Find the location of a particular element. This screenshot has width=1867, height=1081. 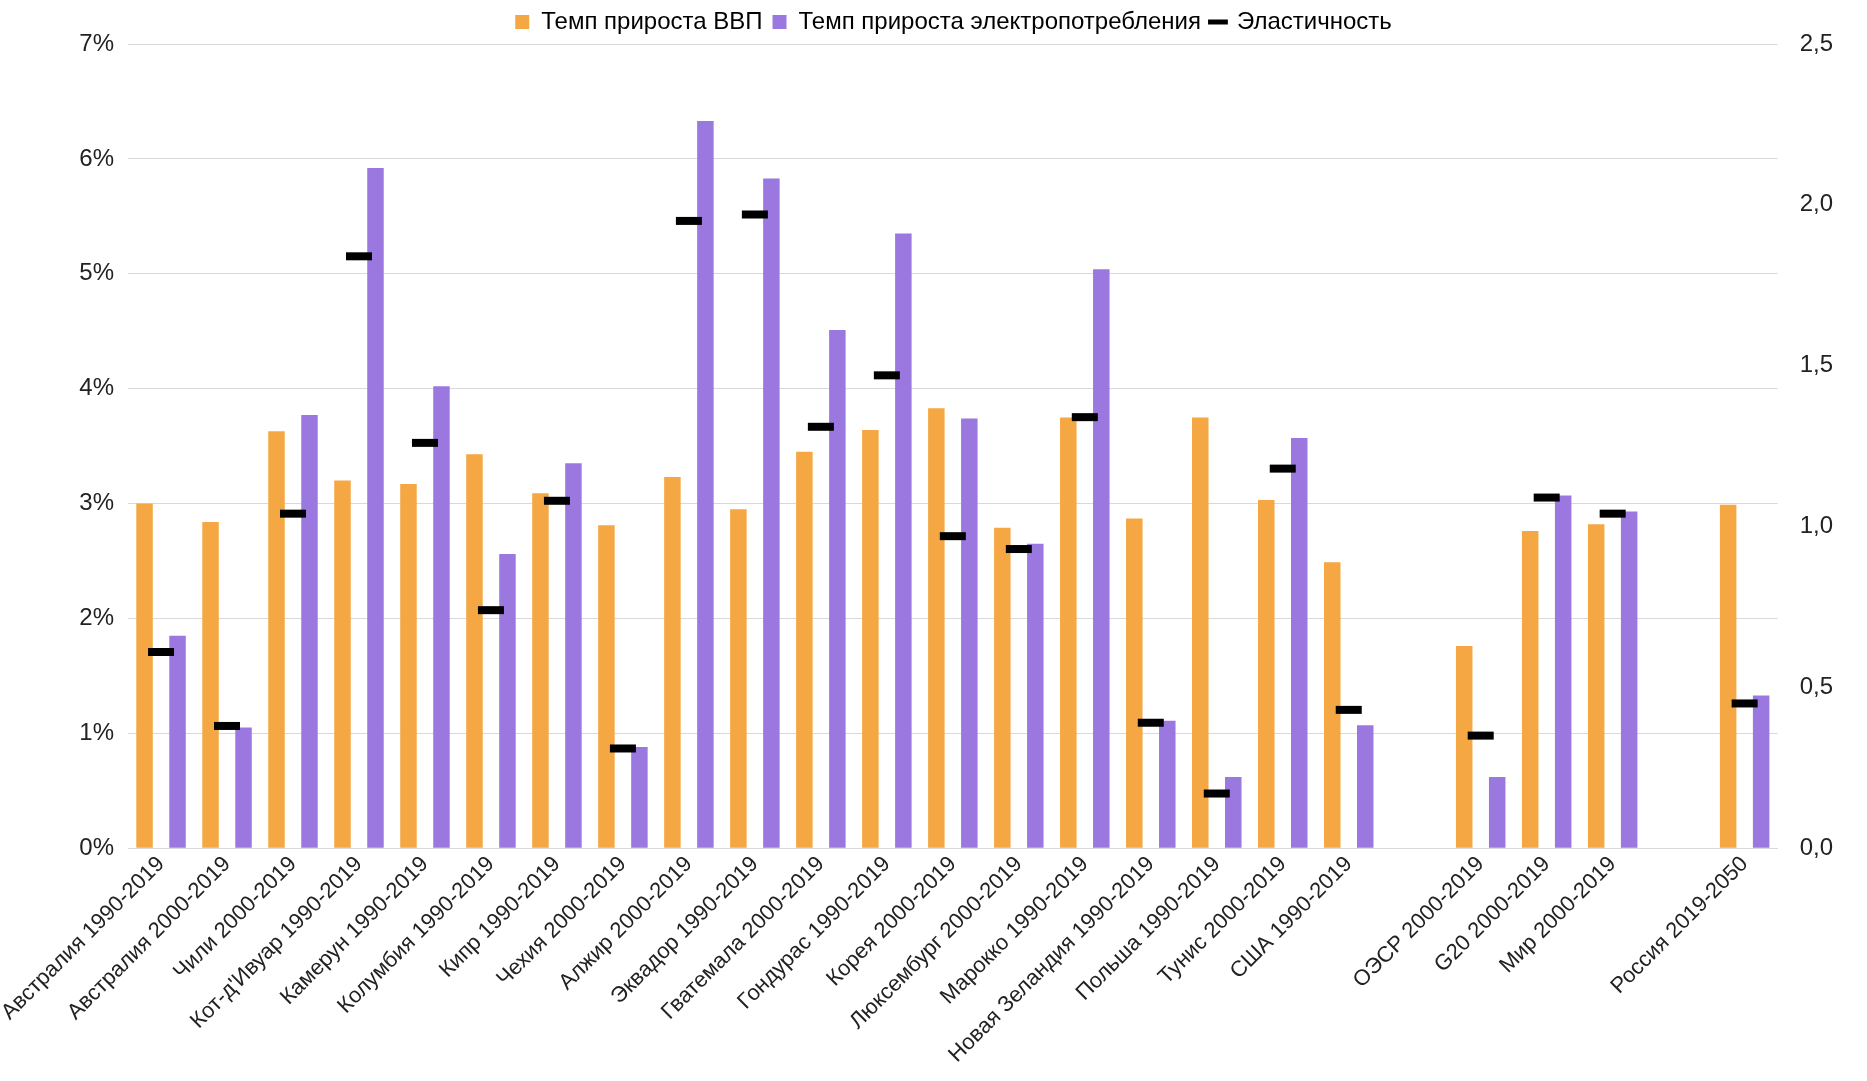

y2-tick-label: 1,0 is located at coordinates (1816, 525).